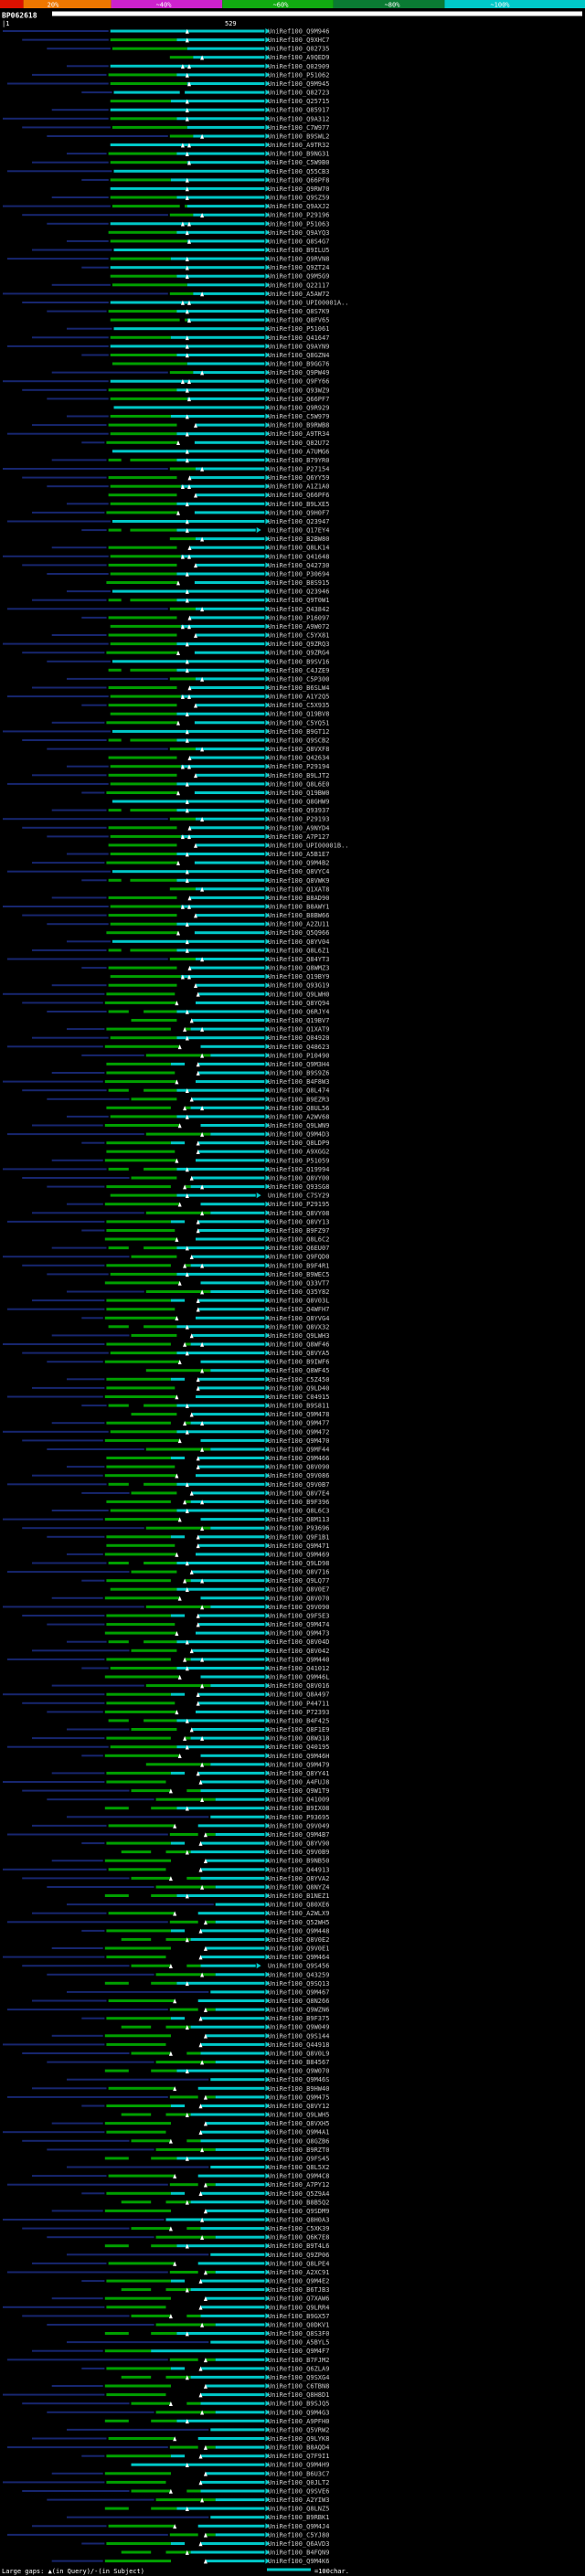 Image resolution: width=585 pixels, height=2576 pixels. What do you see at coordinates (217, 1896) in the screenshot?
I see `alignment-row: UniRef100_B1NEZ1` at bounding box center [217, 1896].